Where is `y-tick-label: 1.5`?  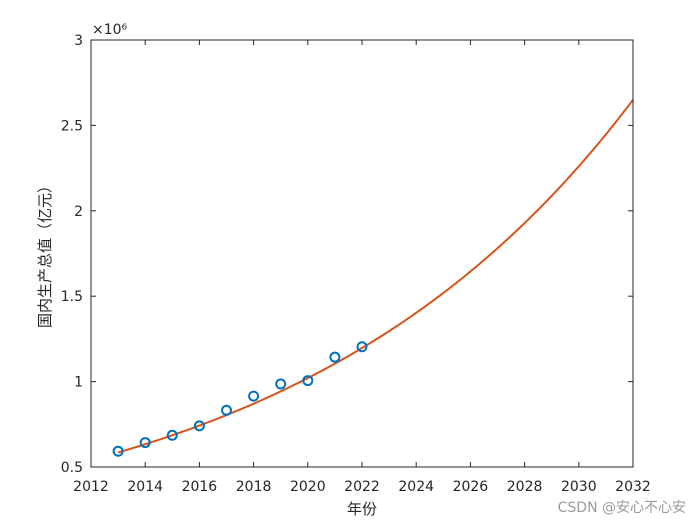
y-tick-label: 1.5 is located at coordinates (72, 297).